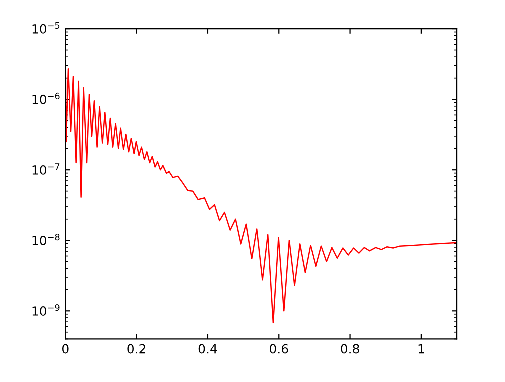  Describe the element at coordinates (279, 349) in the screenshot. I see `x-tick-label: 0.6` at that location.